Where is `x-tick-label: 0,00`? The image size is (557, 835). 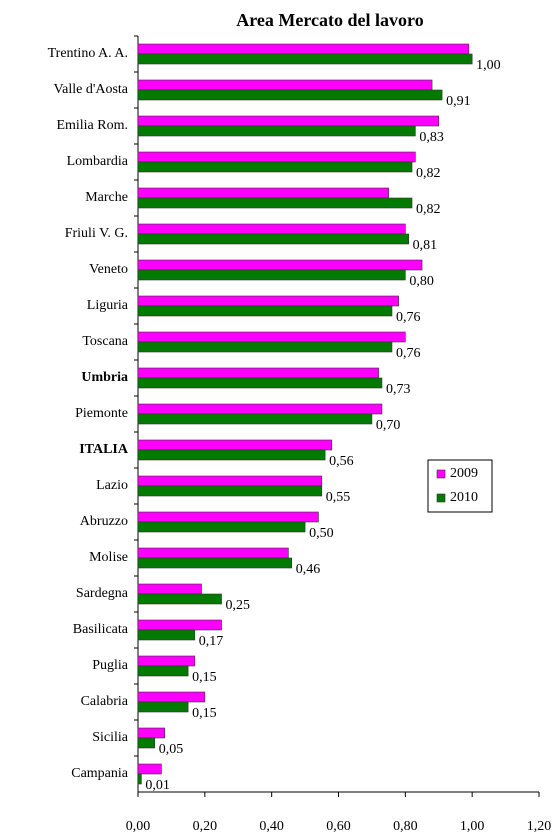 x-tick-label: 0,00 is located at coordinates (138, 826).